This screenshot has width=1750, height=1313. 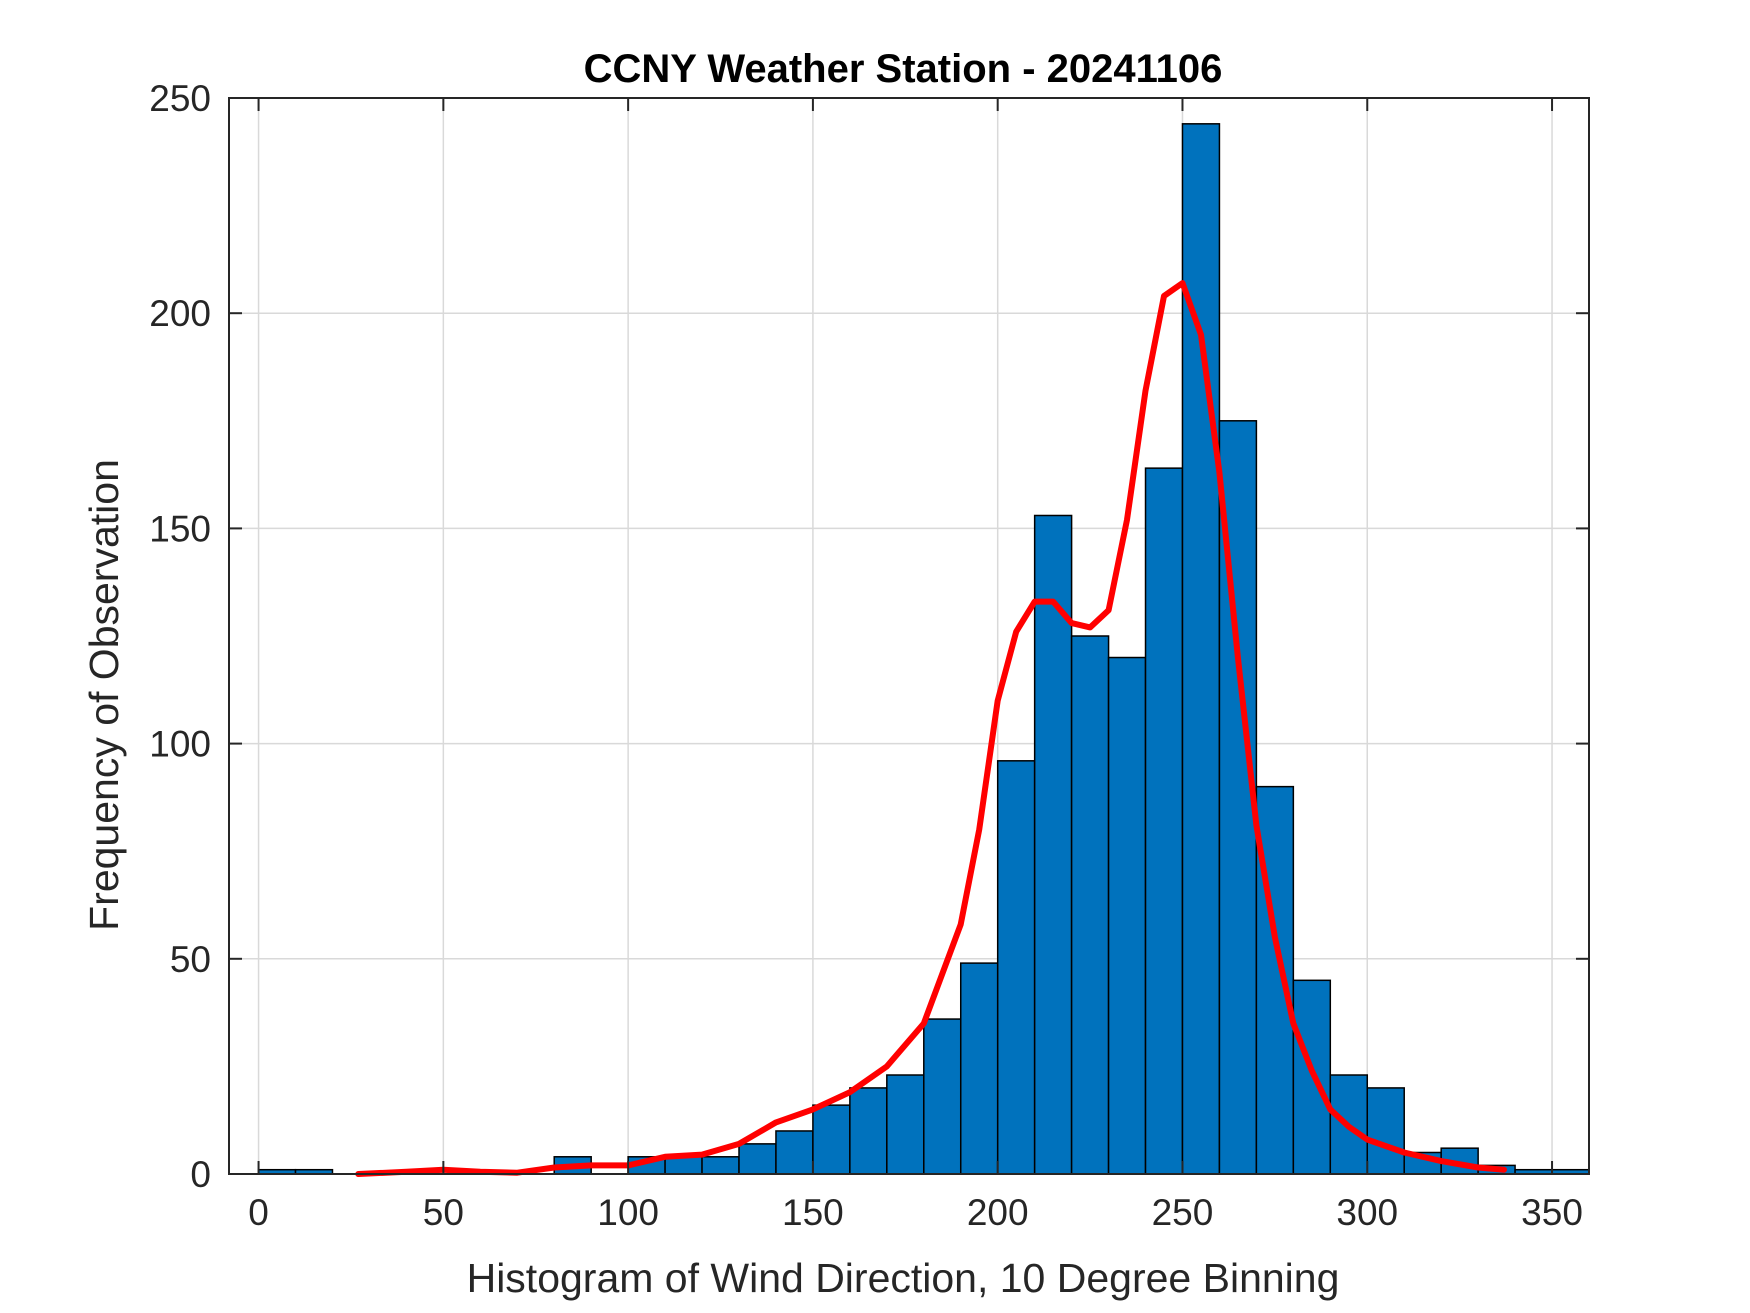 What do you see at coordinates (443, 1212) in the screenshot?
I see `x-tick-label: 50` at bounding box center [443, 1212].